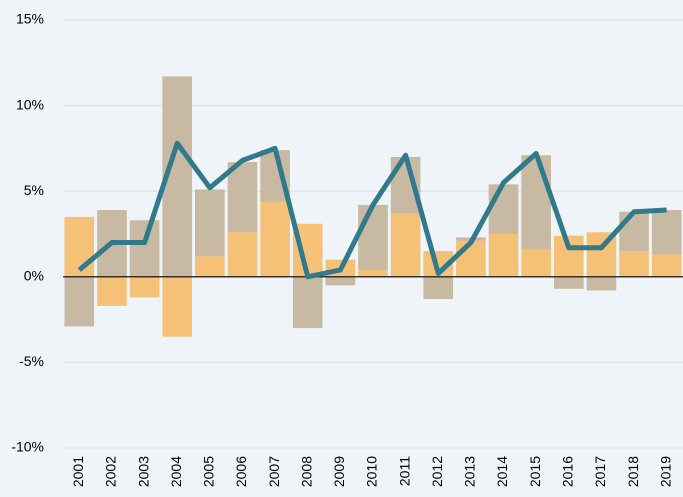 Image resolution: width=683 pixels, height=497 pixels. I want to click on x-tick-label: 2012, so click(437, 471).